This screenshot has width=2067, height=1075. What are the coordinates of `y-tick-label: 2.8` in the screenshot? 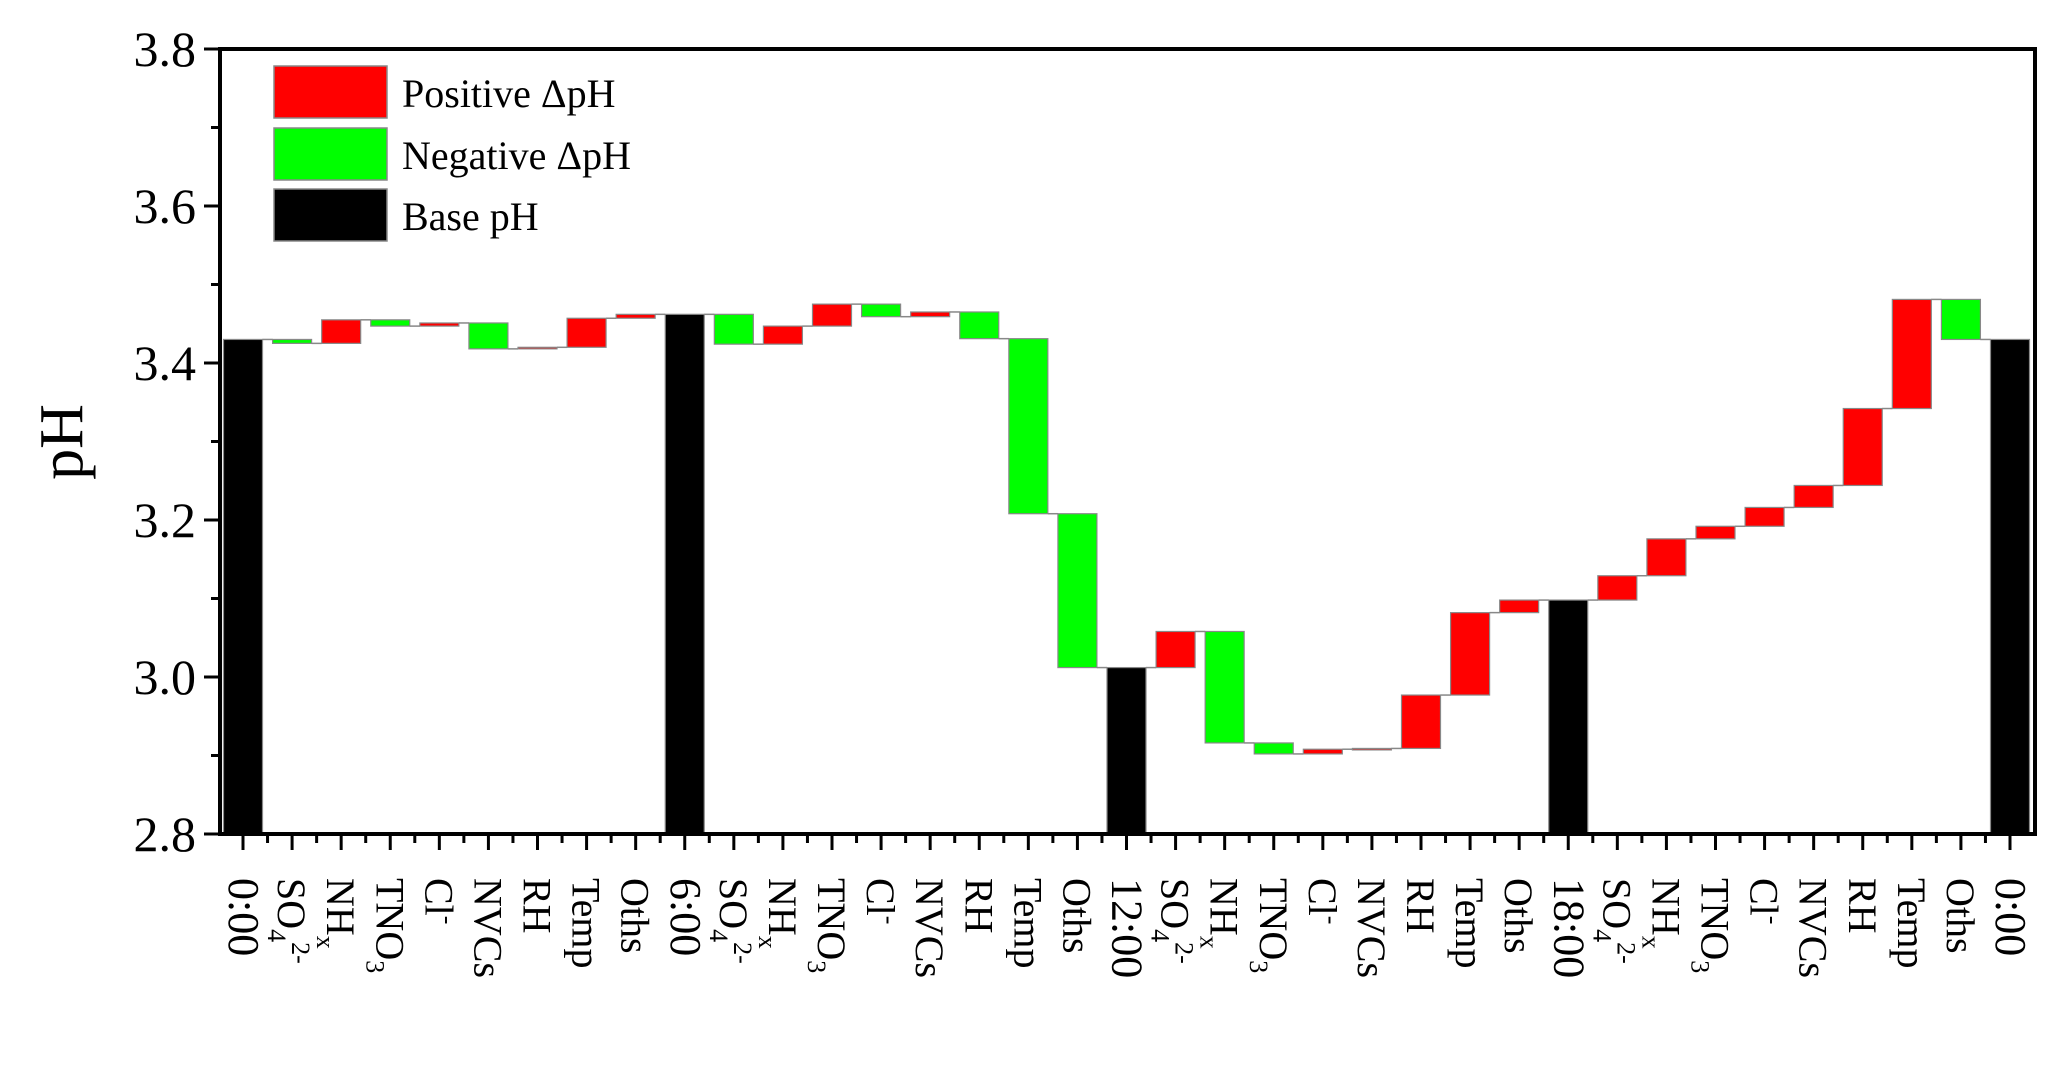 It's located at (165, 834).